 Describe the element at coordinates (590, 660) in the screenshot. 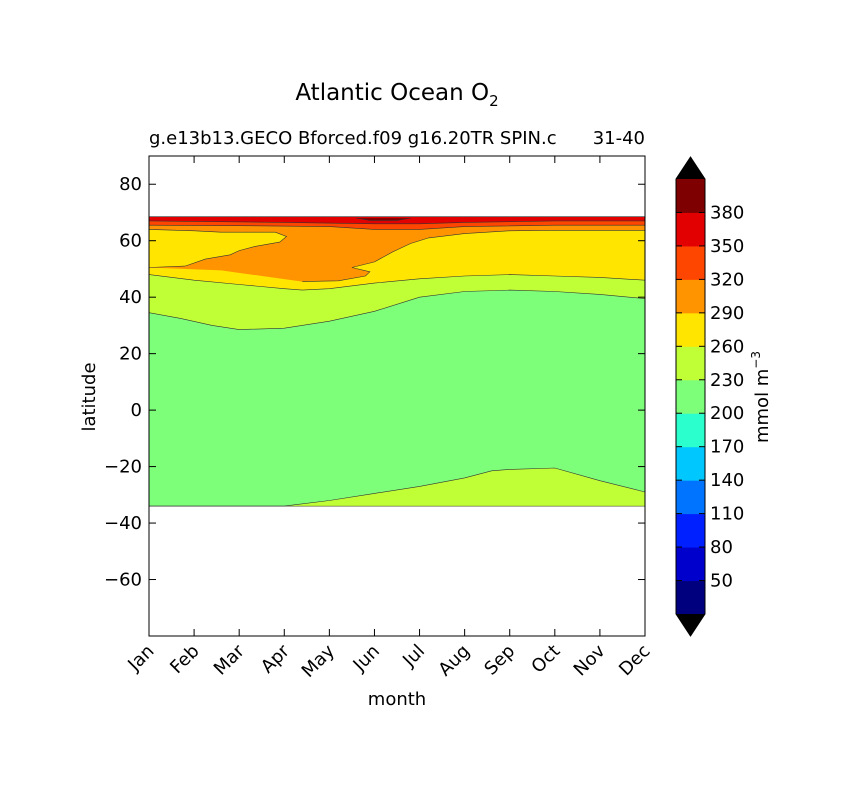

I see `x-tick-label: Nov` at that location.